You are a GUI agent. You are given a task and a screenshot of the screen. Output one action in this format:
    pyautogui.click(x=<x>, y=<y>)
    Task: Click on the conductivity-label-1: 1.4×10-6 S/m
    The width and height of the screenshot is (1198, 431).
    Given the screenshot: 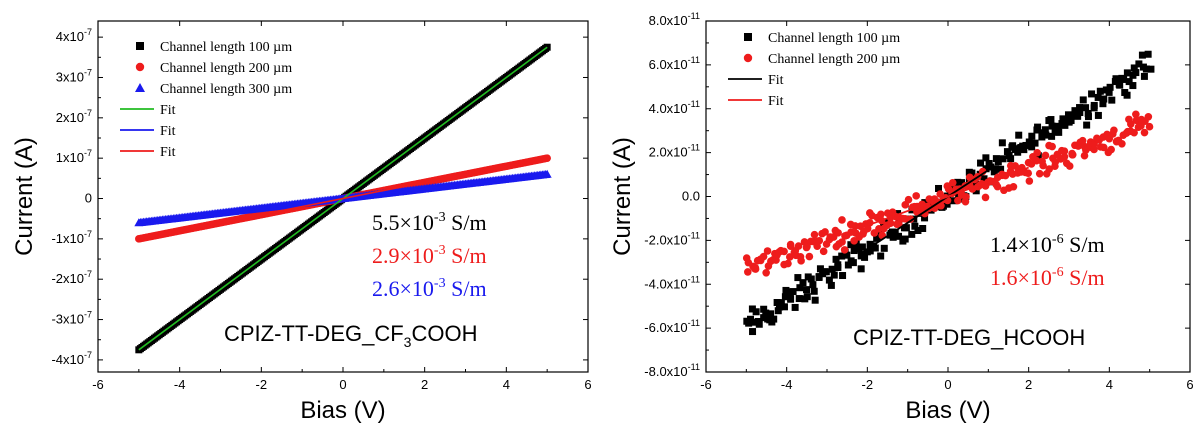 What is the action you would take?
    pyautogui.click(x=1047, y=244)
    